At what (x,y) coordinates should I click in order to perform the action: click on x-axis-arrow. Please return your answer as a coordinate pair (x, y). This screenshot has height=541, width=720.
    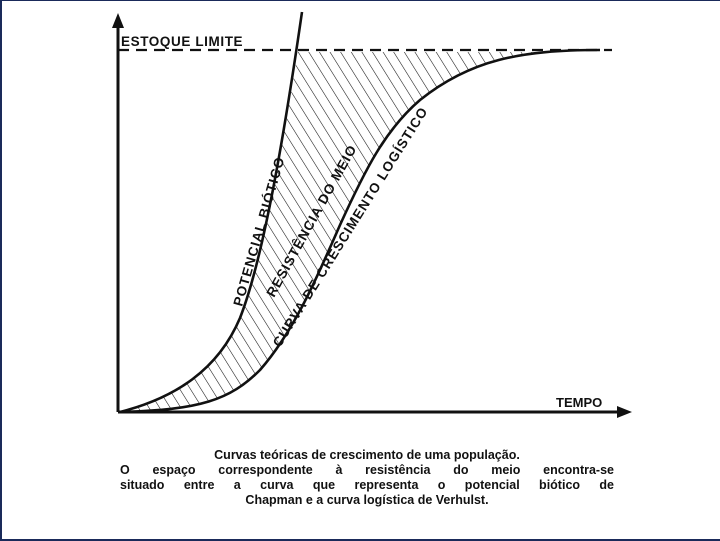
    Looking at the image, I should click on (624, 412).